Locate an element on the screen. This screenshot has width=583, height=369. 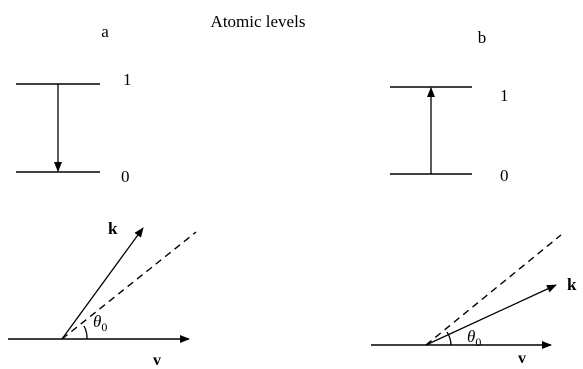
panel-a-upper-level-label: 1 is located at coordinates (127, 79).